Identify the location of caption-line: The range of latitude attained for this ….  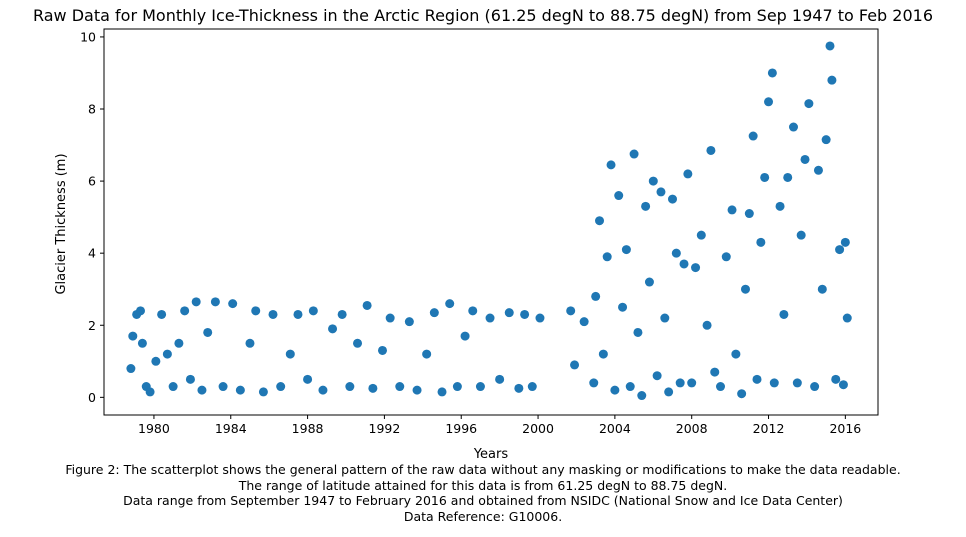
(483, 485).